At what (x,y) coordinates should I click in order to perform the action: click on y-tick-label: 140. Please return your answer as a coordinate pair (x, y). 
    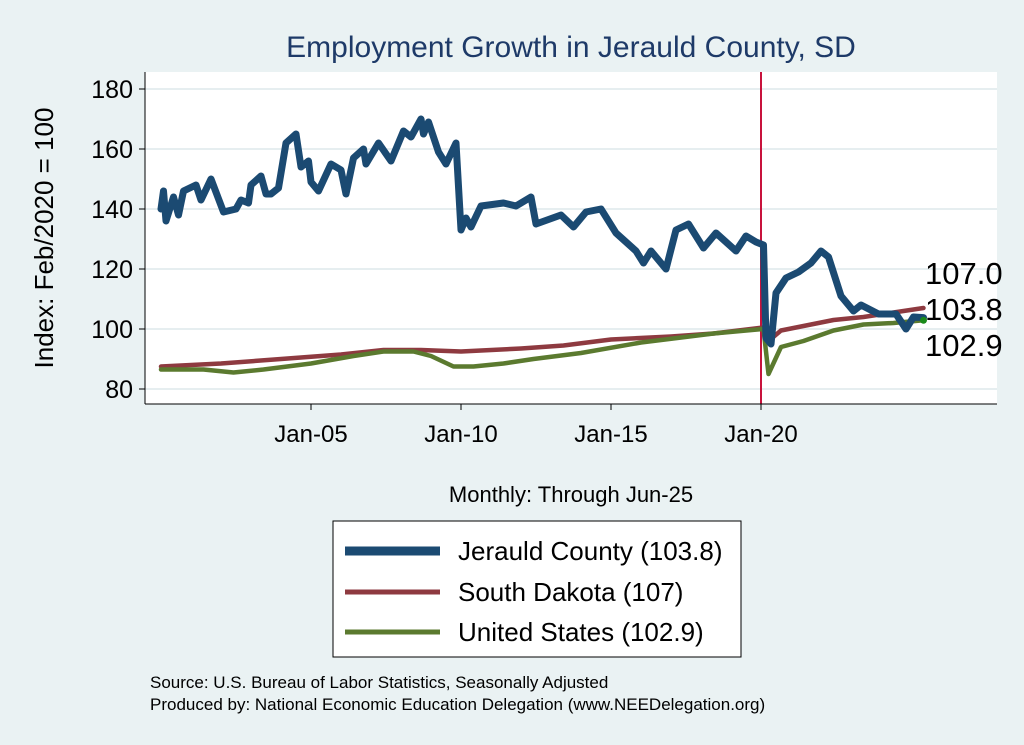
    Looking at the image, I should click on (112, 210).